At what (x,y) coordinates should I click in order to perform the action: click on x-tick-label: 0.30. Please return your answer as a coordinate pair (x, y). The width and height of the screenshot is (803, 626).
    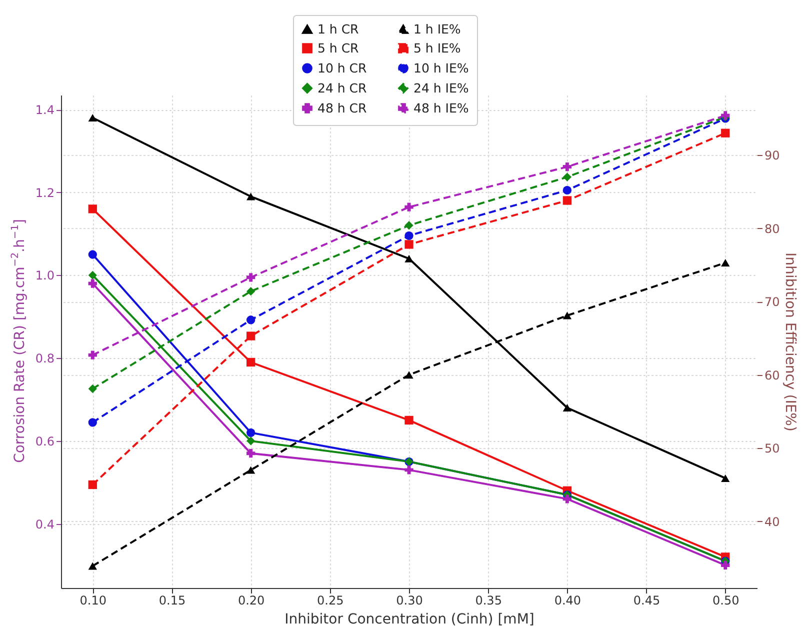
    Looking at the image, I should click on (409, 601).